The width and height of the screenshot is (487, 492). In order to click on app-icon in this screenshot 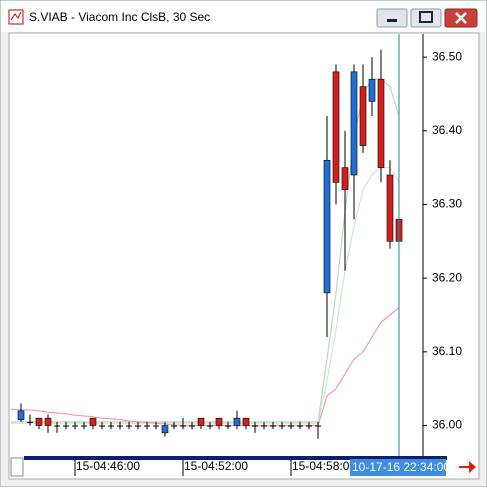, I will do `click(16, 17)`.